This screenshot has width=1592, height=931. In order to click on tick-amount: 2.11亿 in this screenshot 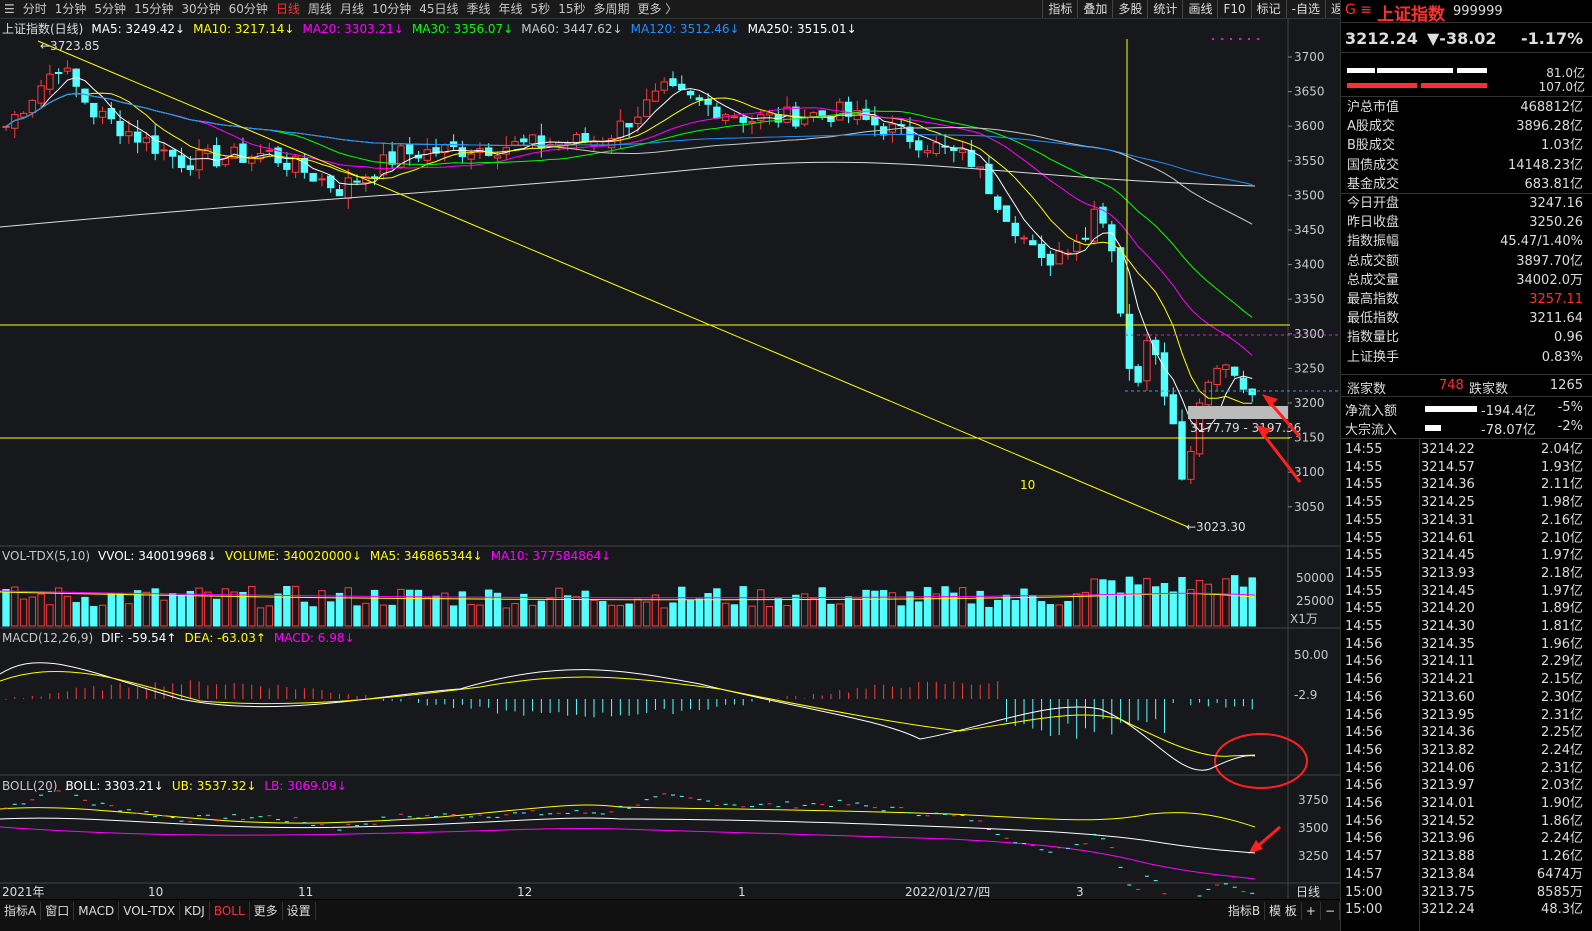, I will do `click(1562, 485)`.